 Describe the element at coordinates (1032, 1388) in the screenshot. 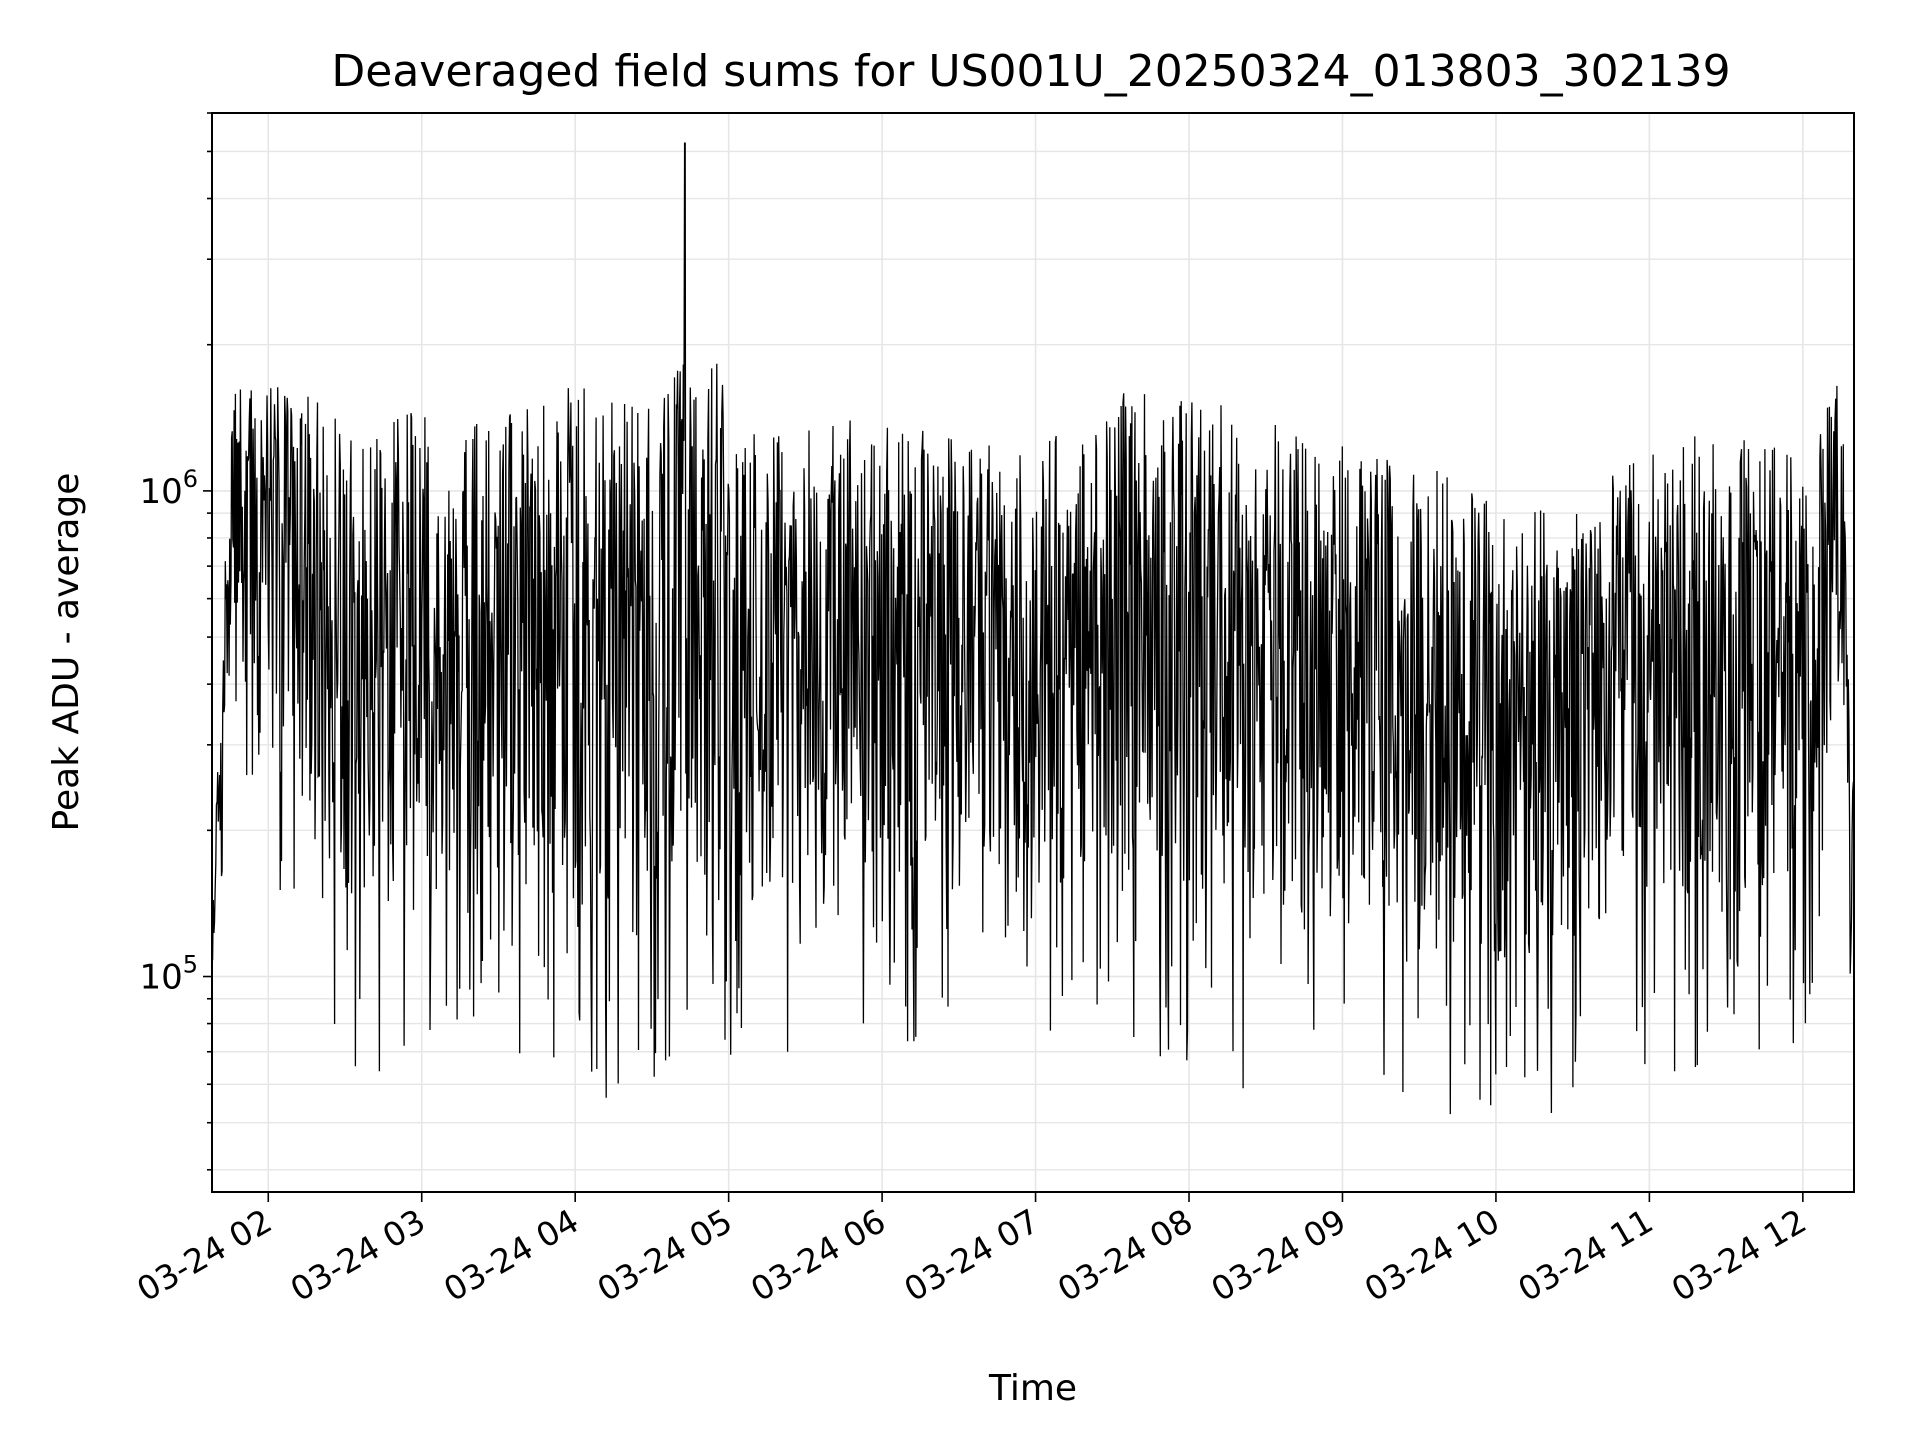

I see `x-axis-label: Time` at that location.